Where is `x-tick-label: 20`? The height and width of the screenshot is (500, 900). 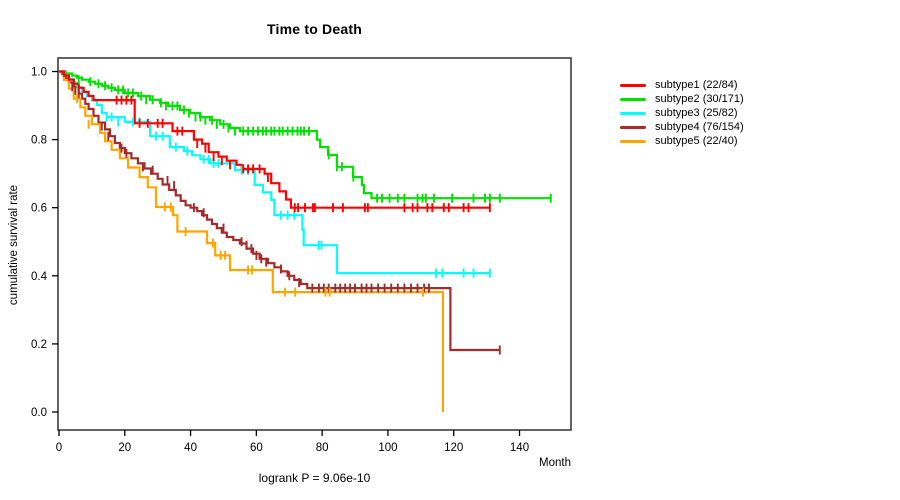 x-tick-label: 20 is located at coordinates (124, 448).